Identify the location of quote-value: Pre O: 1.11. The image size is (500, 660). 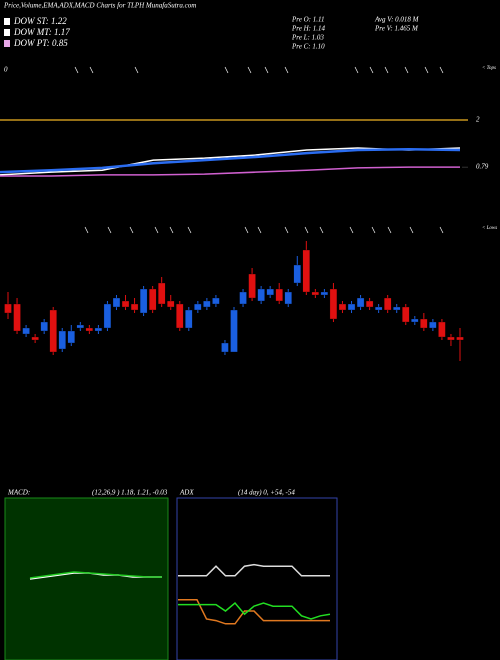
(307, 20).